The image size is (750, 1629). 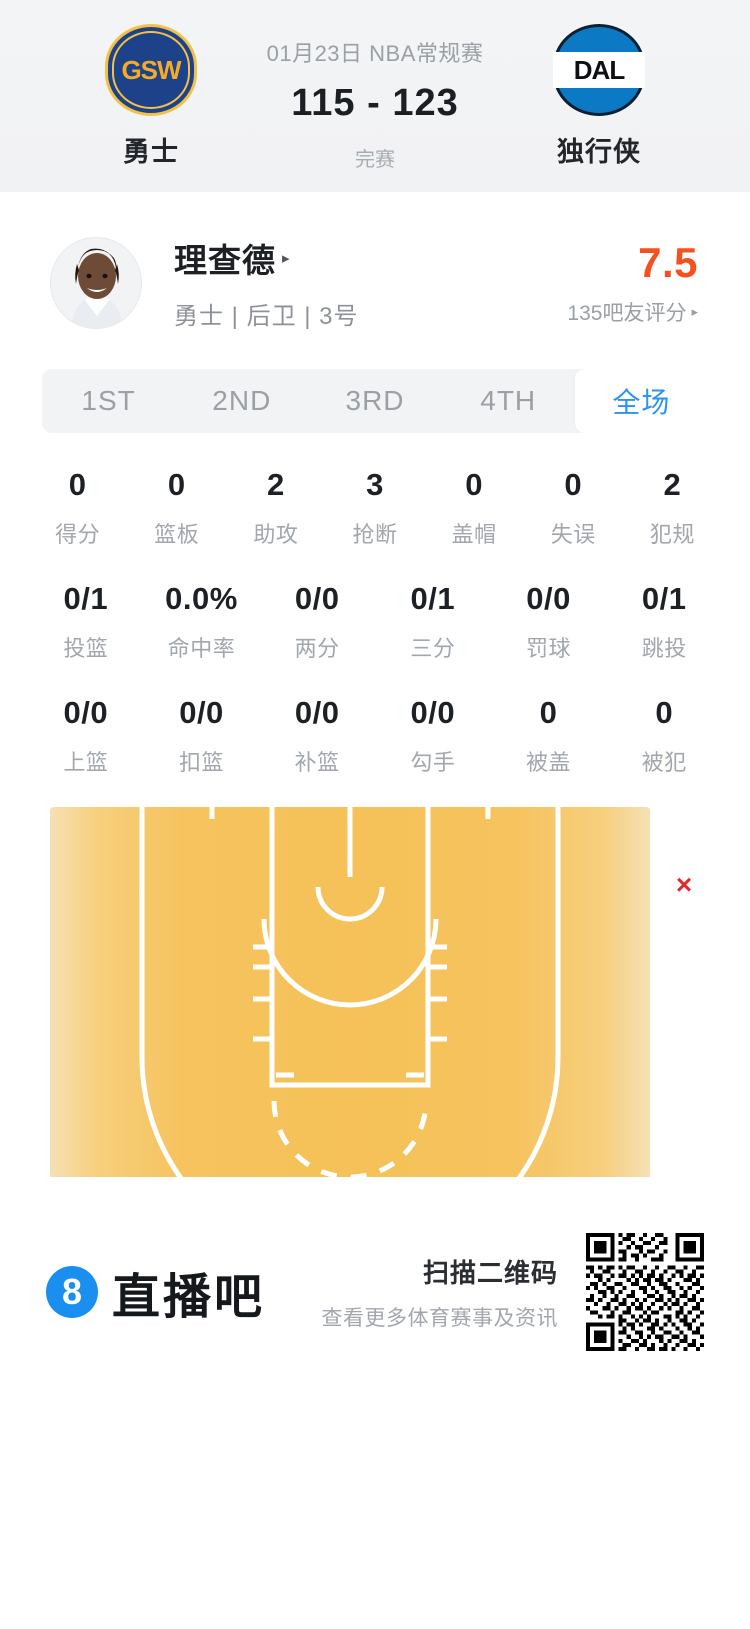 I want to click on stat-shots-blocked: 0 被盖, so click(x=549, y=736).